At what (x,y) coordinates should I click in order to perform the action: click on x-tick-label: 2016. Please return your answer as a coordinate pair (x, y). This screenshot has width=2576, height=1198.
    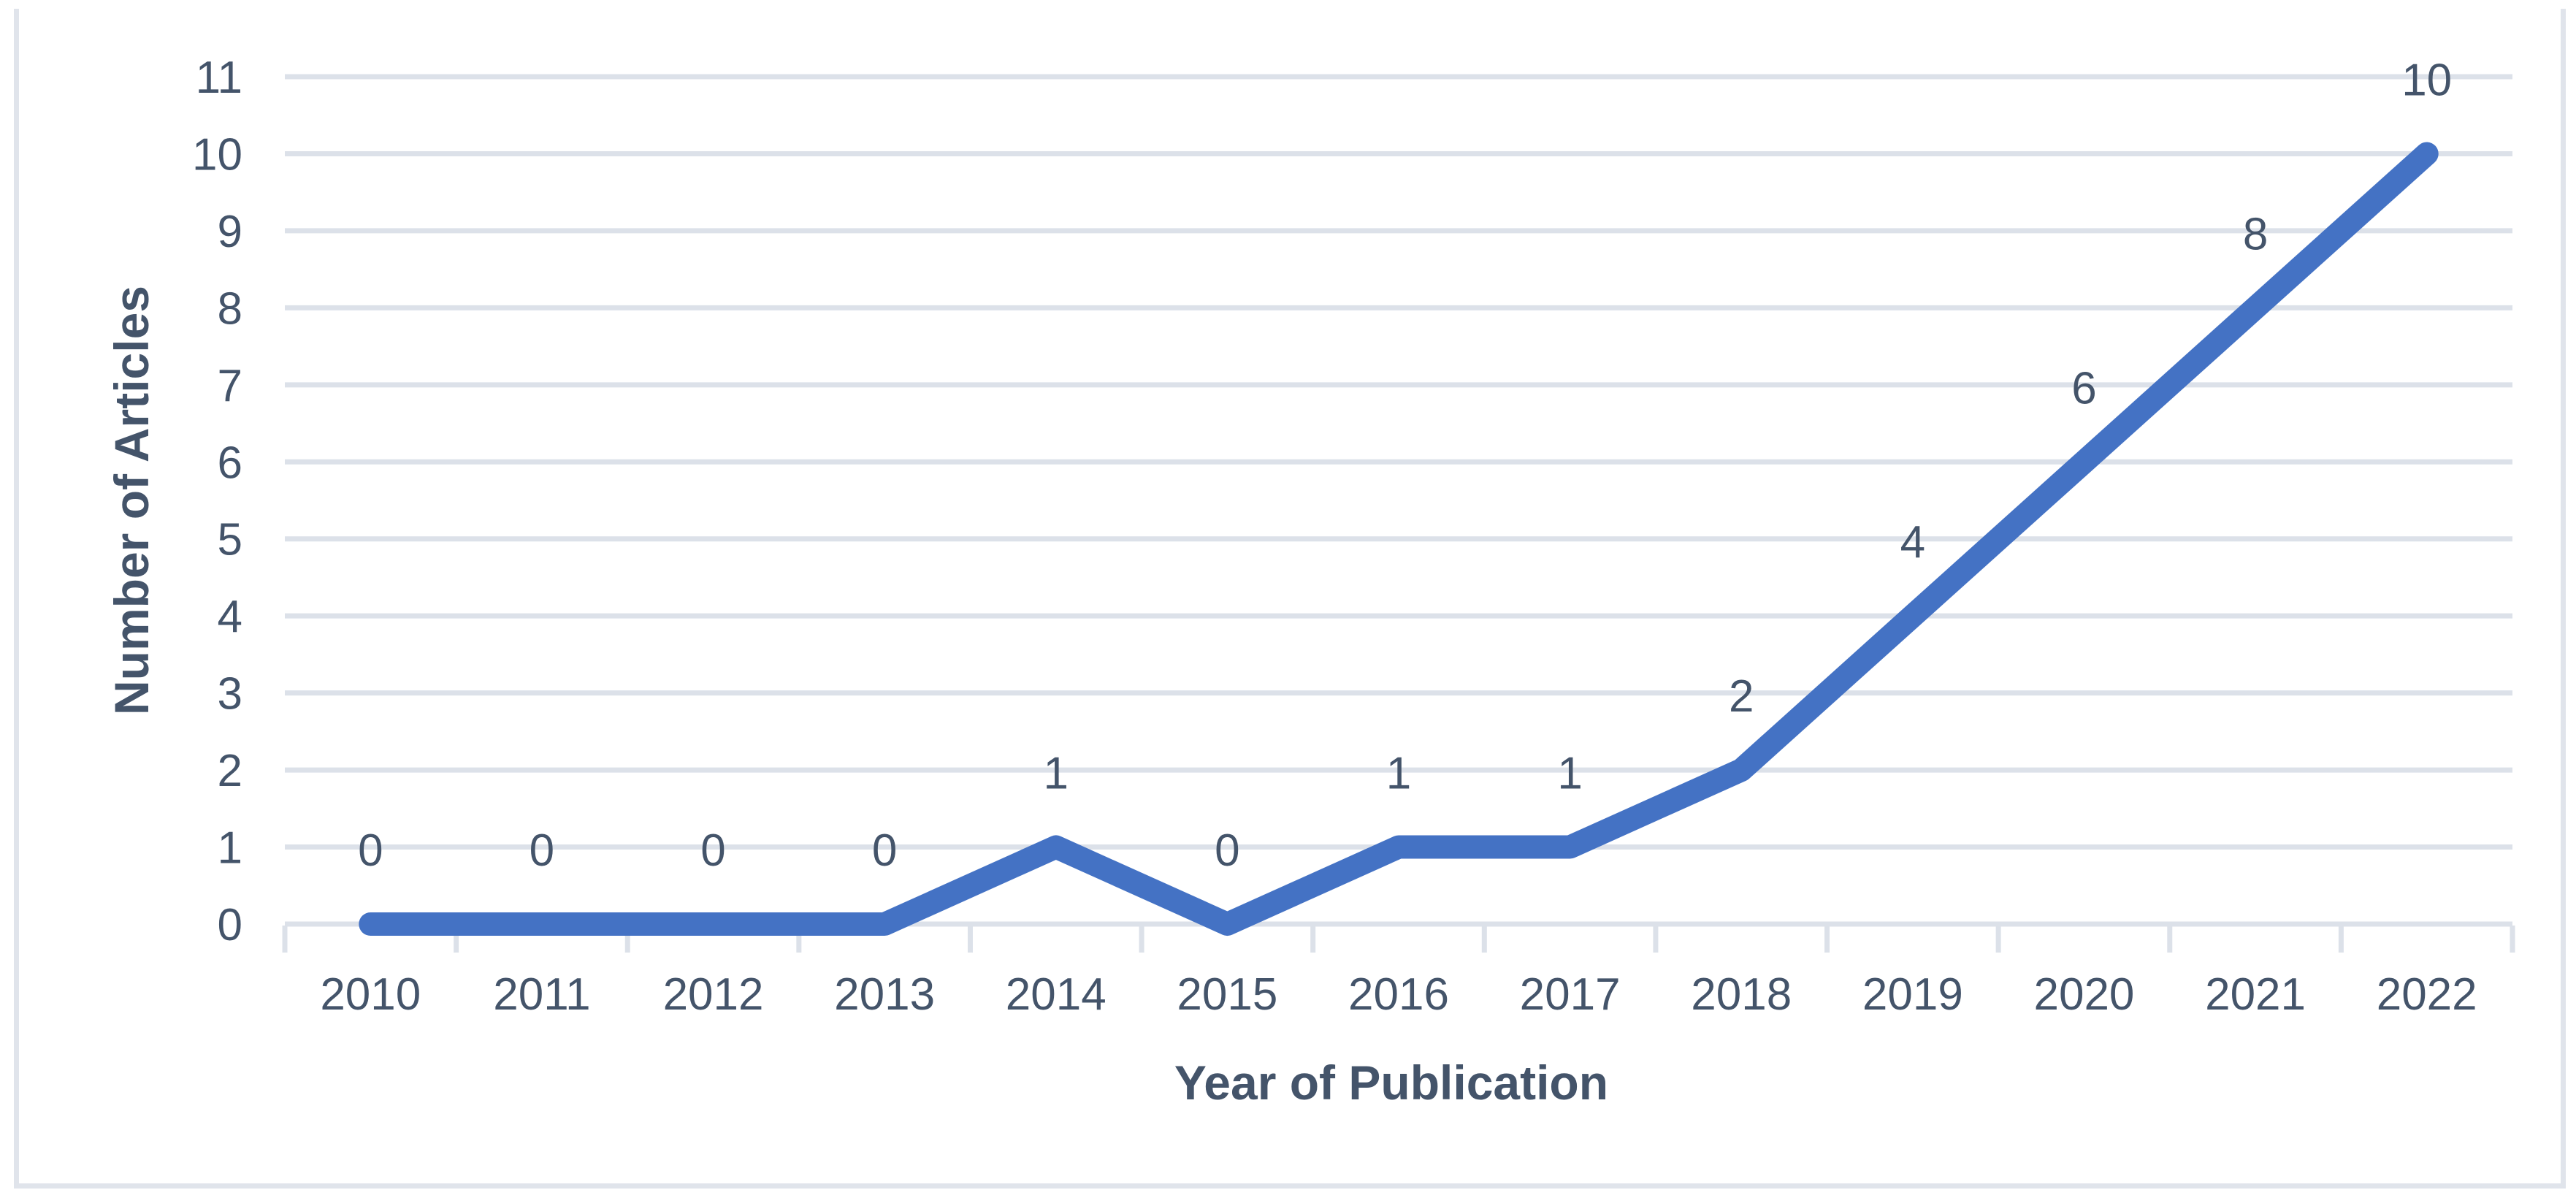
    Looking at the image, I should click on (1398, 994).